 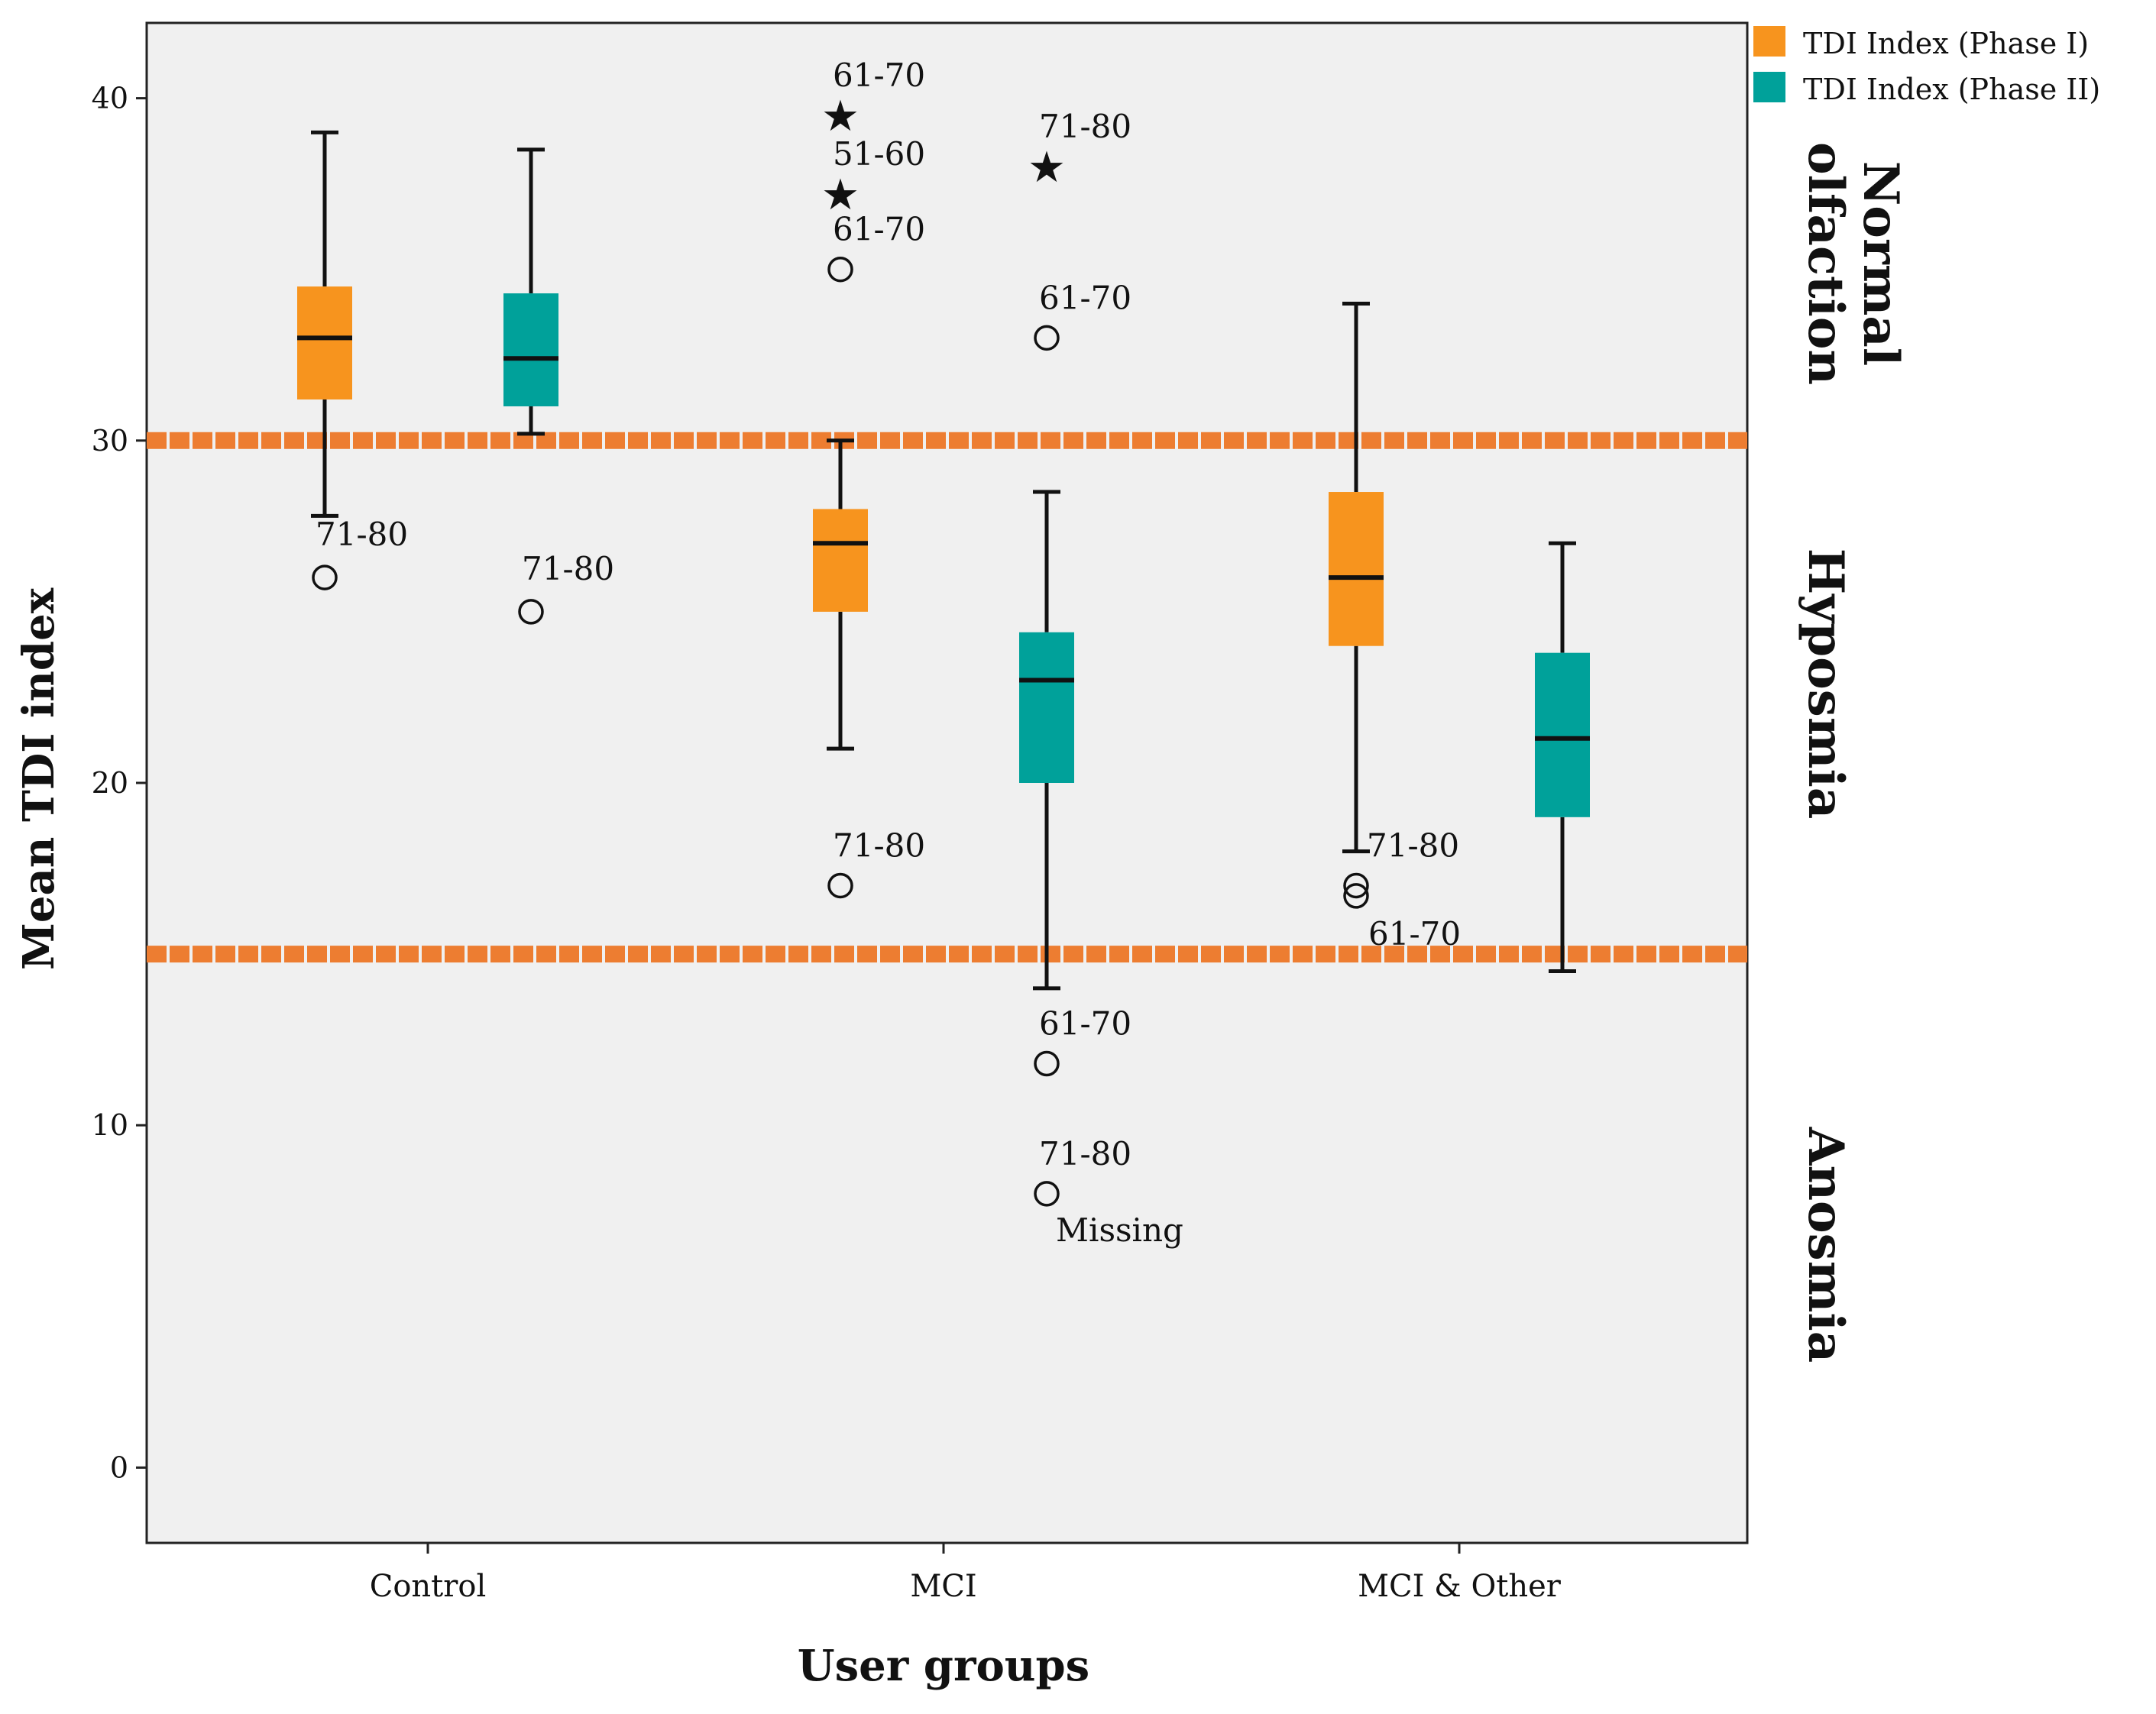 What do you see at coordinates (944, 1666) in the screenshot?
I see `x-axis-title: User groups` at bounding box center [944, 1666].